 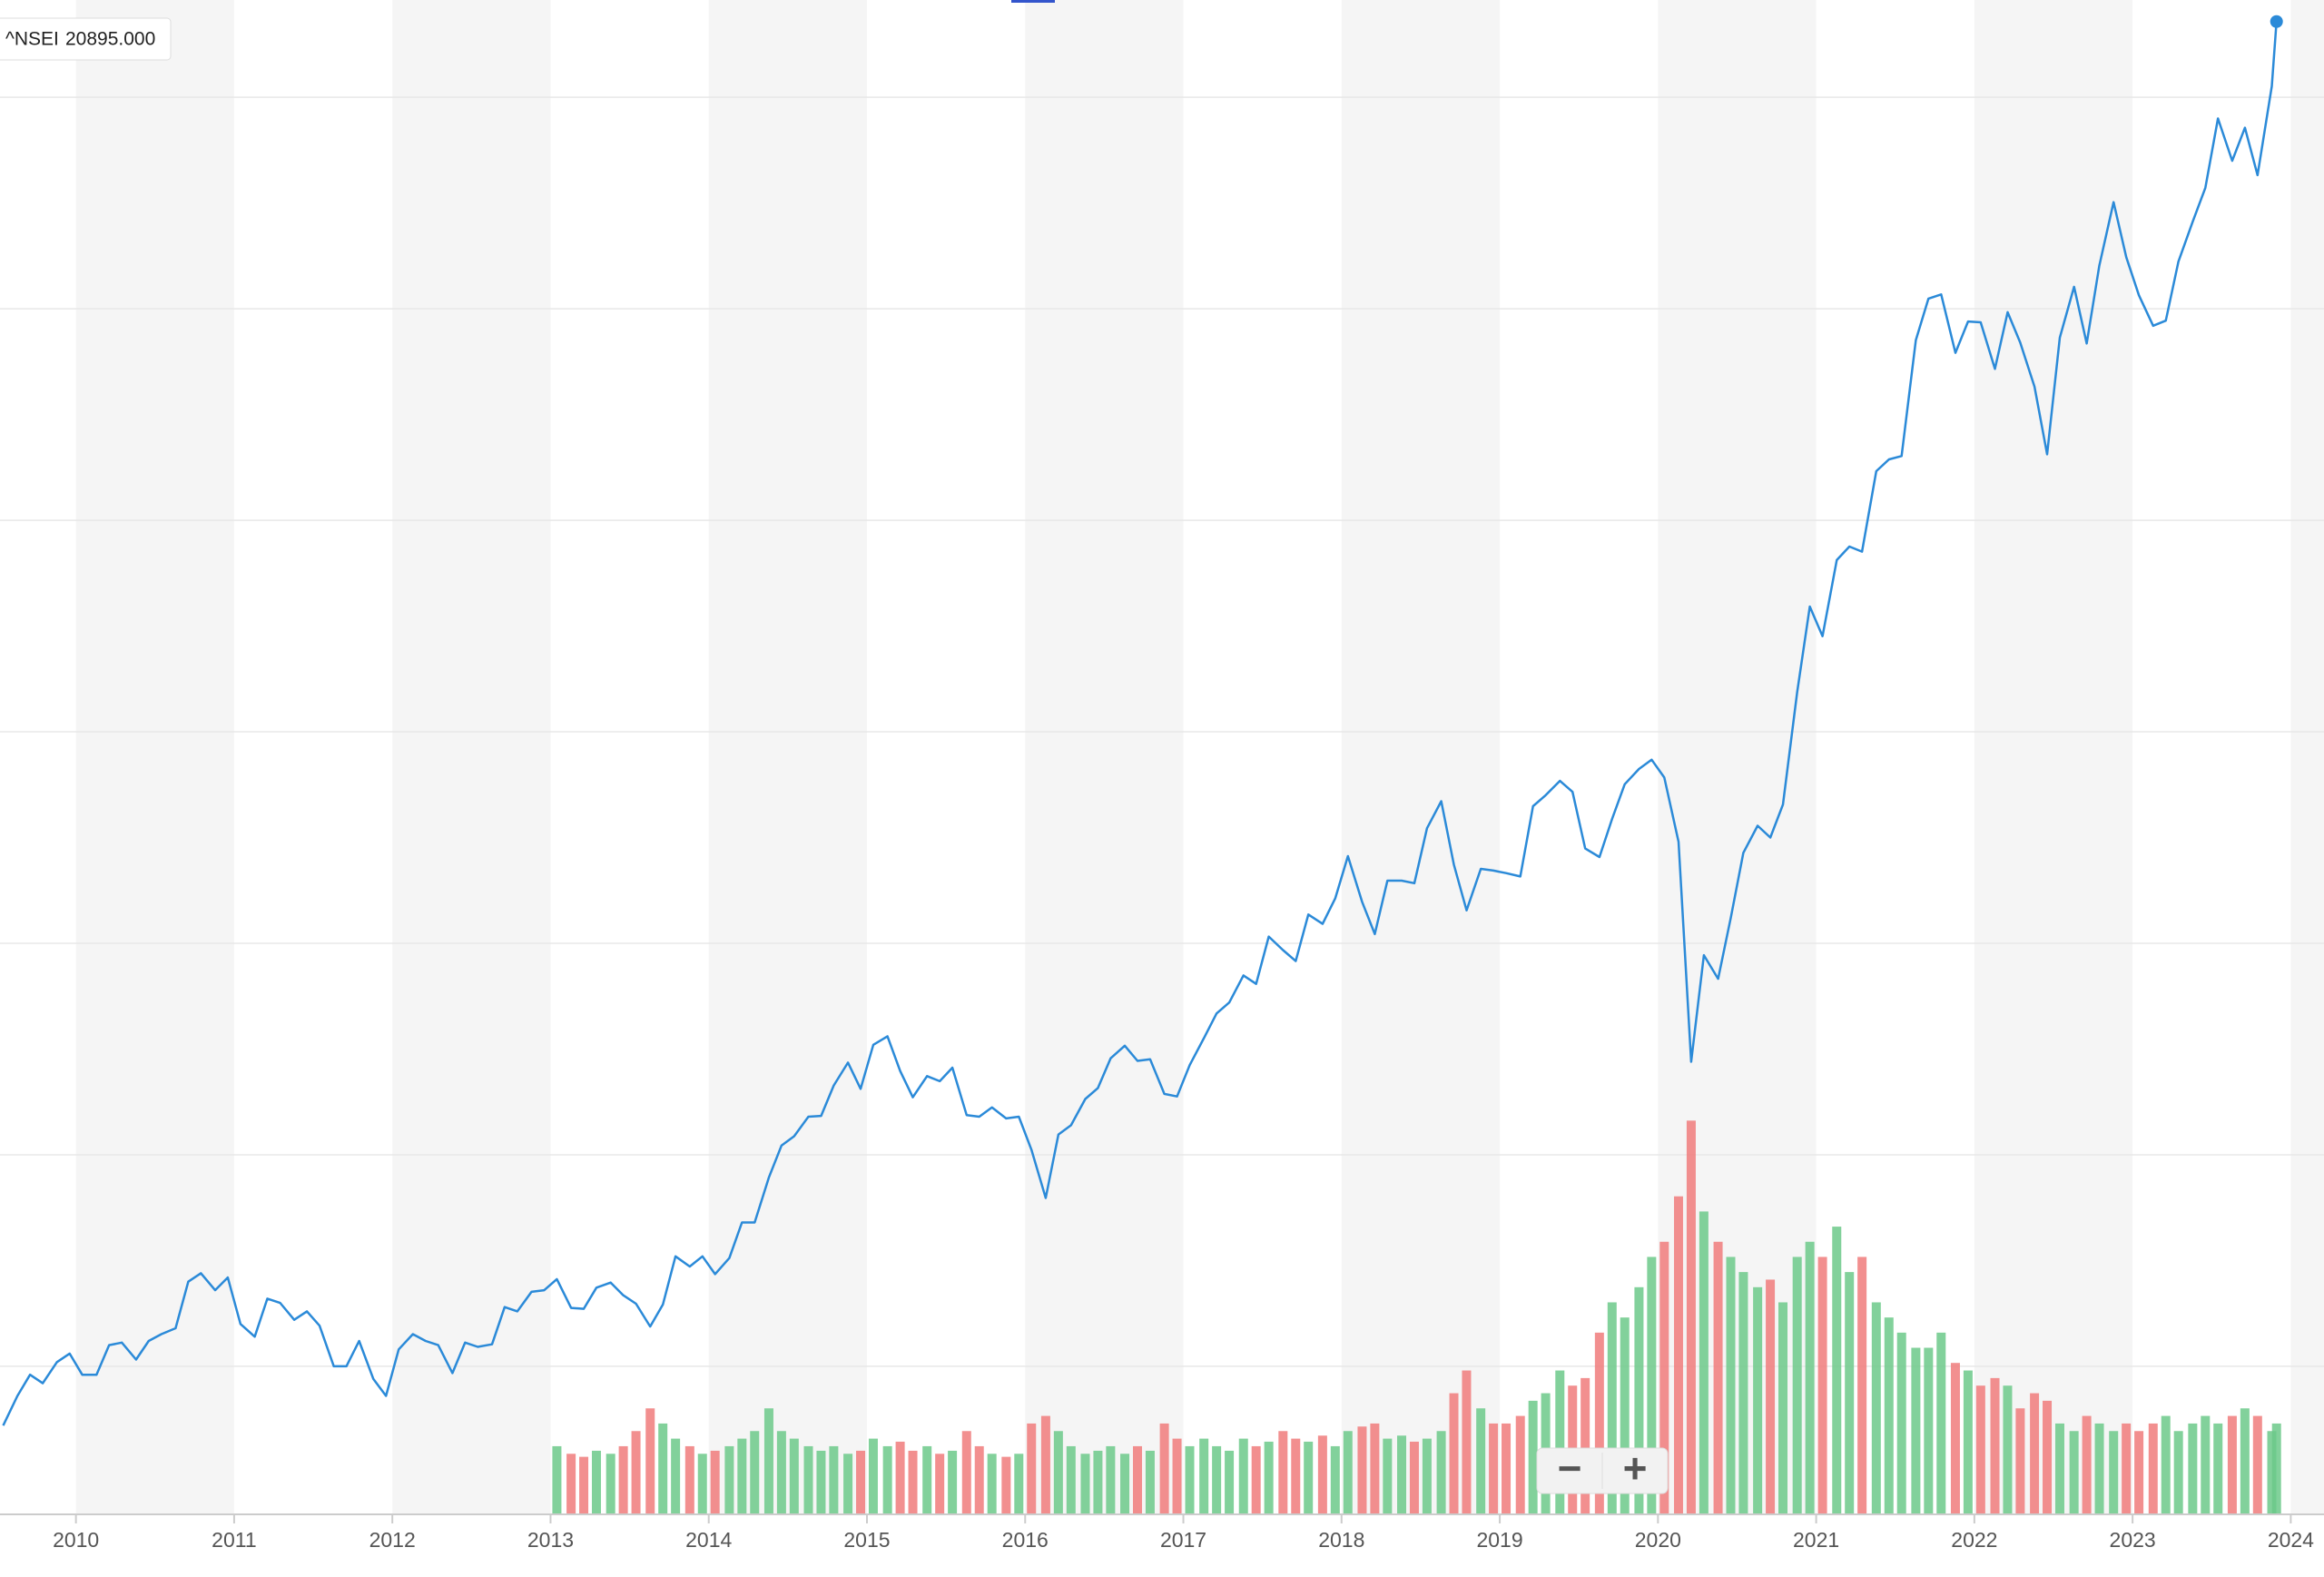 I want to click on x-tick-label: 2021, so click(x=1816, y=1540).